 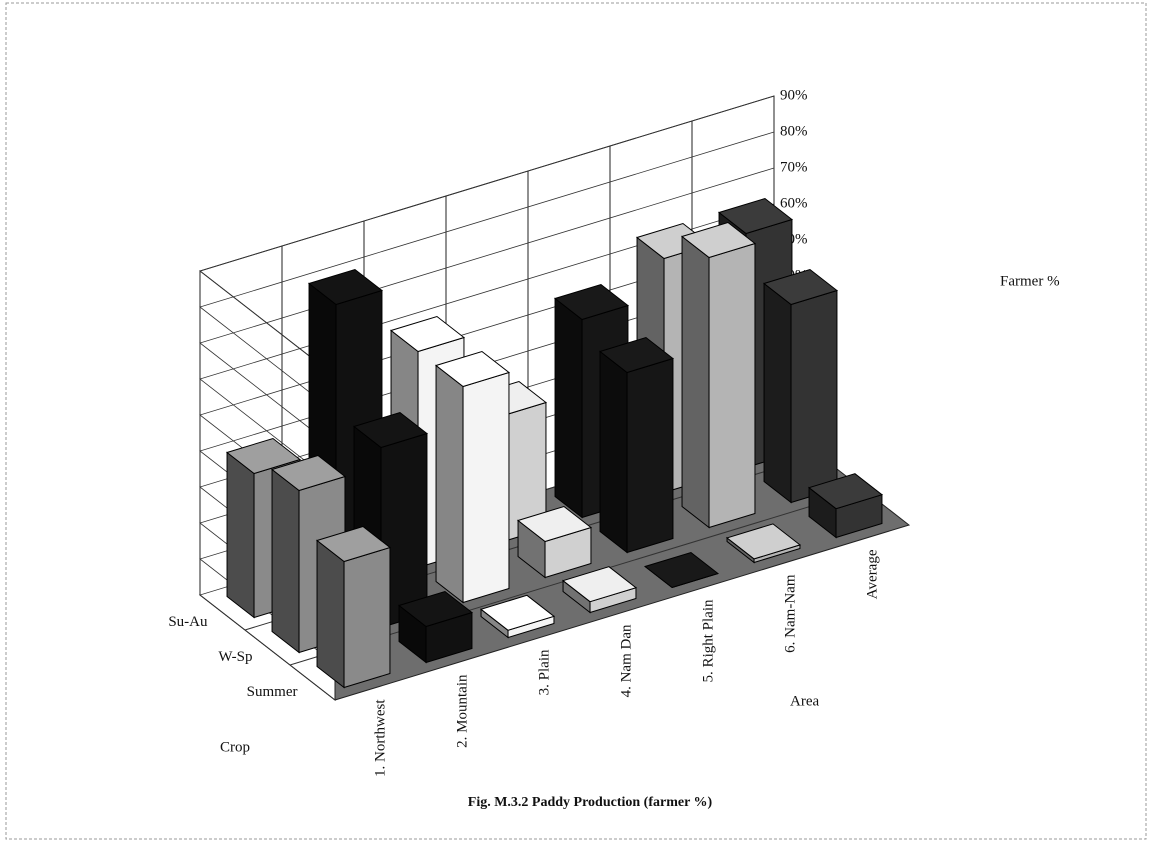 I want to click on legend-label: Summer, so click(x=272, y=692).